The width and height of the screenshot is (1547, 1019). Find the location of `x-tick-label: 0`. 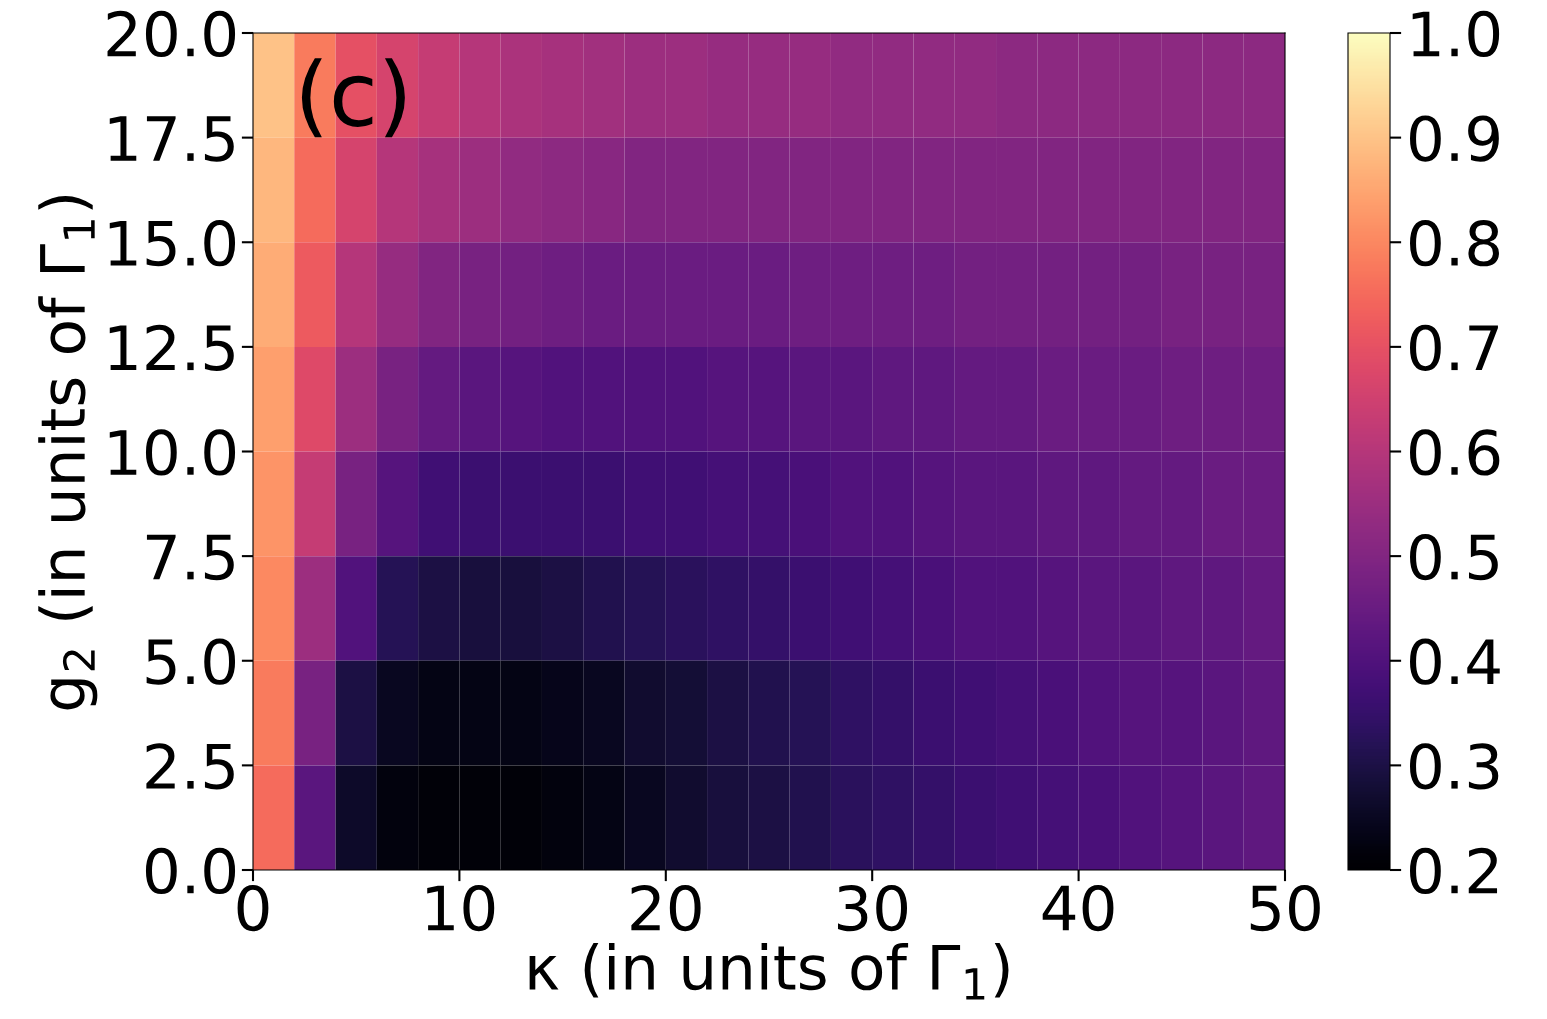

x-tick-label: 0 is located at coordinates (253, 908).